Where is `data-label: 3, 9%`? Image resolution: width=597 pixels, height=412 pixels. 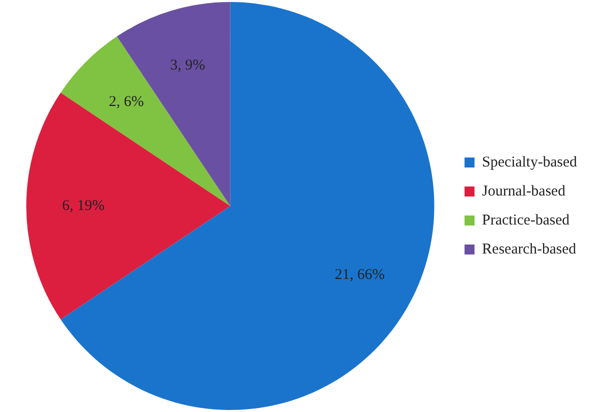
data-label: 3, 9% is located at coordinates (188, 65).